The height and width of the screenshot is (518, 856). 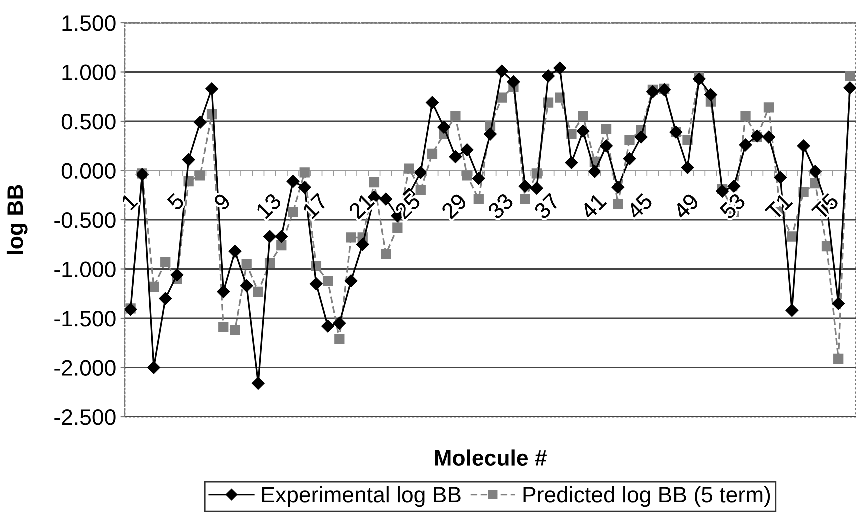 I want to click on y-tick-label: 0.000, so click(x=89, y=171).